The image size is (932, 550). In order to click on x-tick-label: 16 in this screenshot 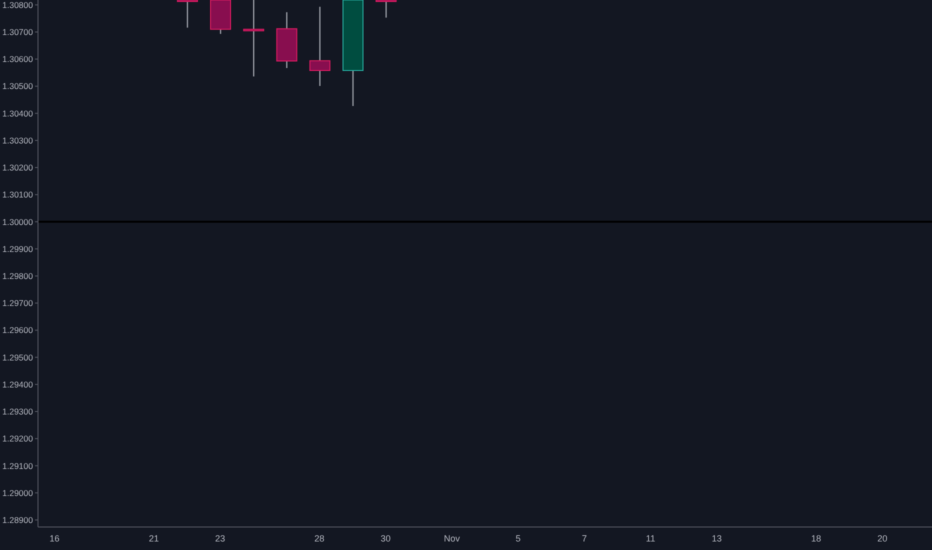, I will do `click(55, 538)`.